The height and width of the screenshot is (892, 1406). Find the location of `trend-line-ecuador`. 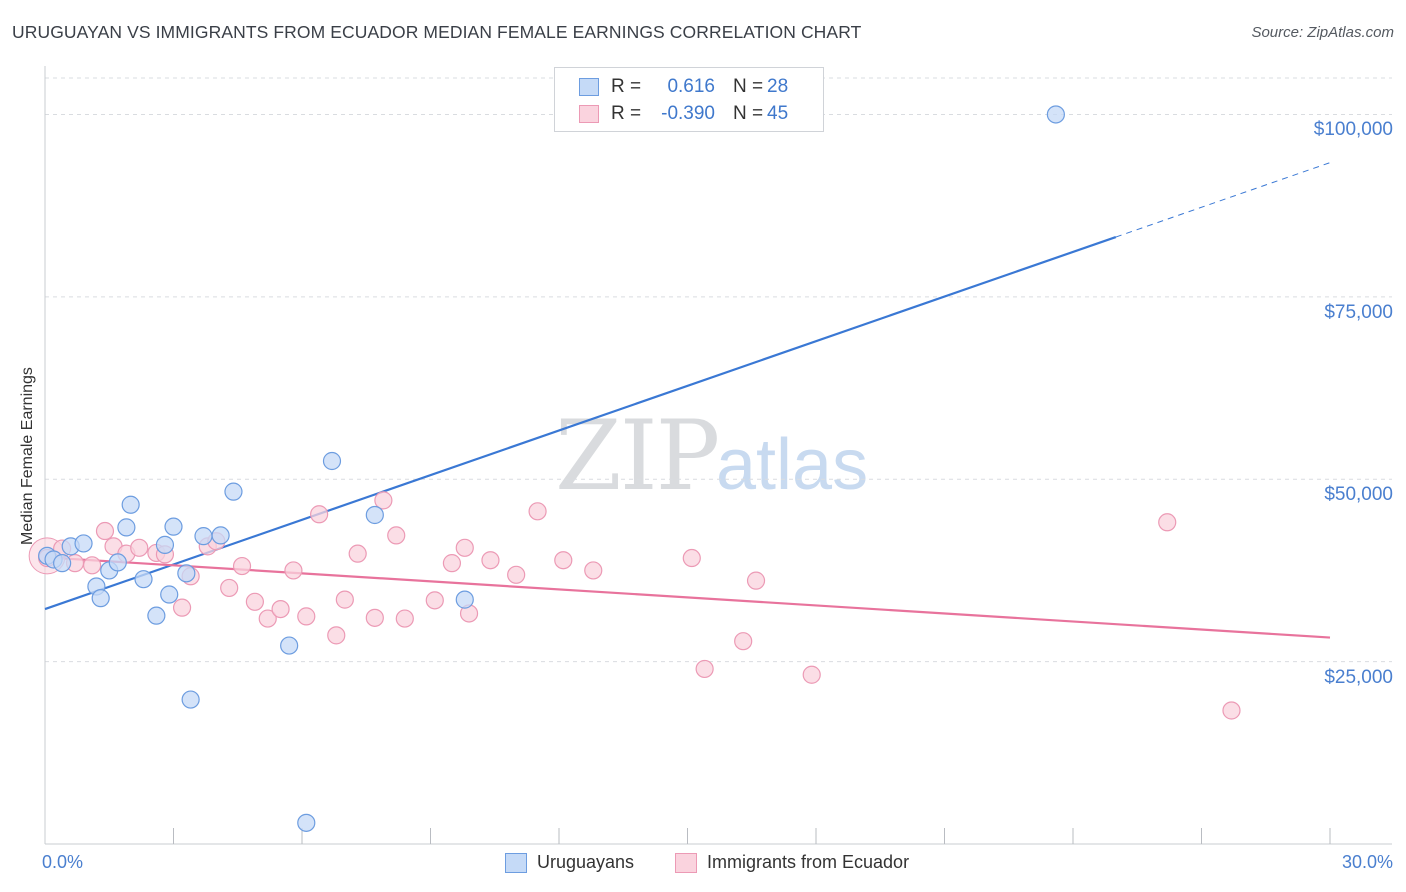

trend-line-ecuador is located at coordinates (687, 597).